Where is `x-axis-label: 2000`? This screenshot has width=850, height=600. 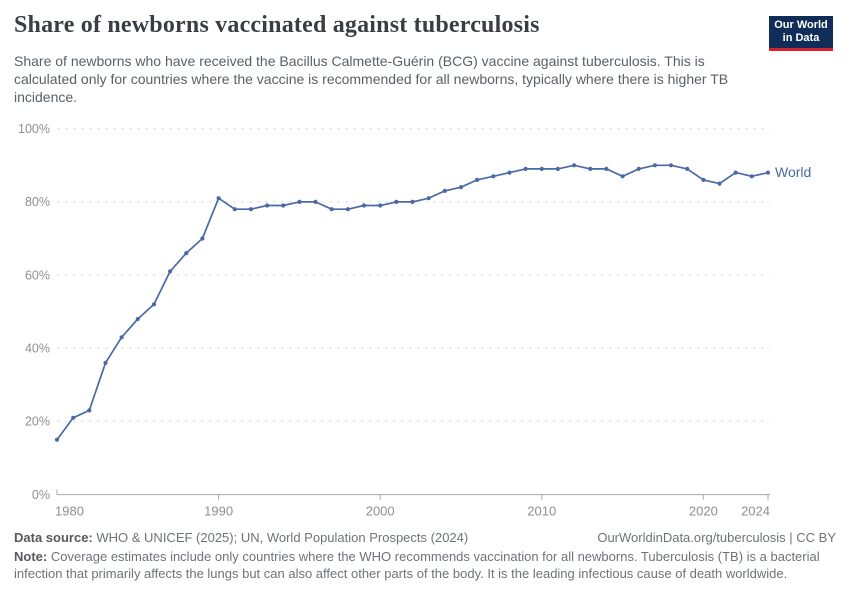 x-axis-label: 2000 is located at coordinates (380, 511).